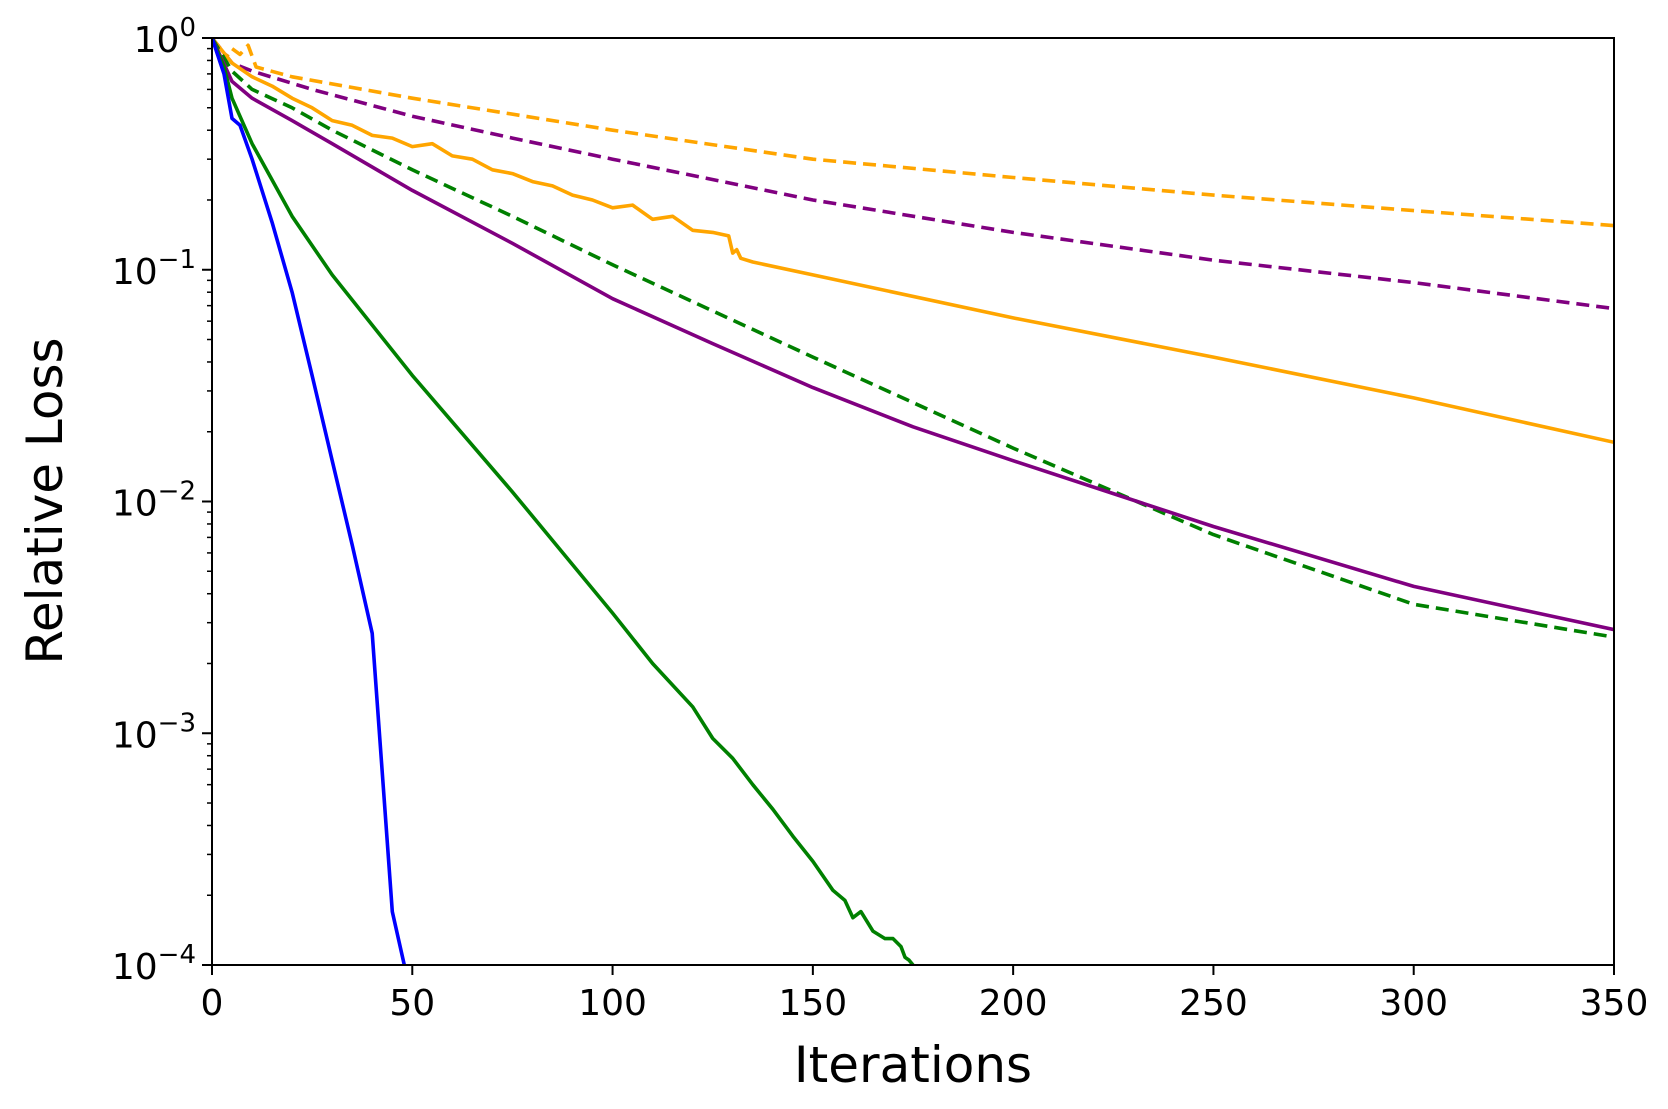  Describe the element at coordinates (1013, 1003) in the screenshot. I see `x-tick-label: 200` at that location.